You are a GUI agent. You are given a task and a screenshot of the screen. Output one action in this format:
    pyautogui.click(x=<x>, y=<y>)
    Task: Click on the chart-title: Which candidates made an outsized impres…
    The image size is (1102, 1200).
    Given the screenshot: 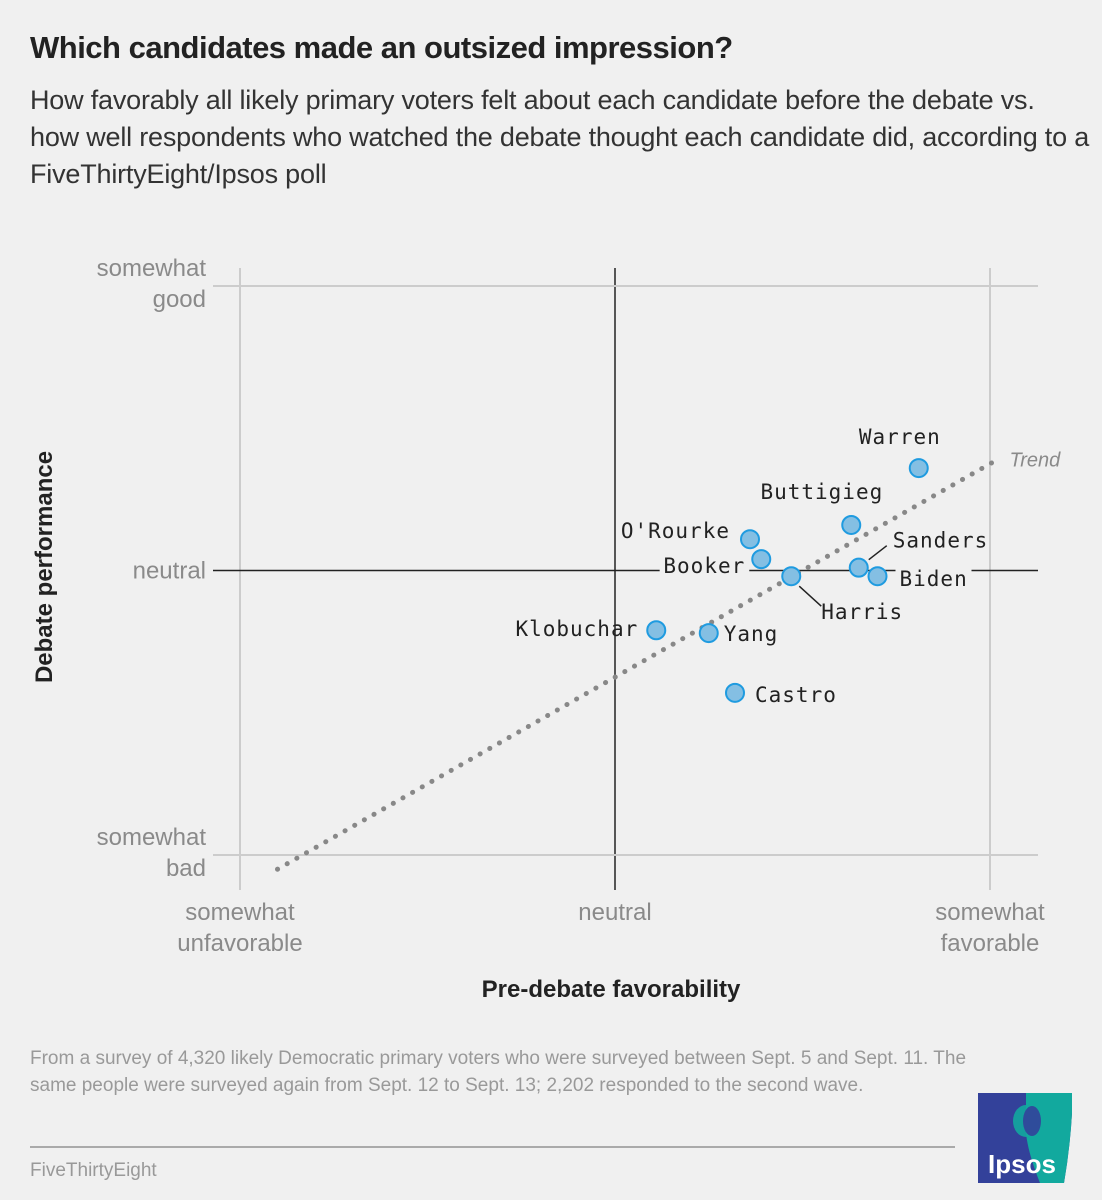 What is the action you would take?
    pyautogui.click(x=381, y=47)
    